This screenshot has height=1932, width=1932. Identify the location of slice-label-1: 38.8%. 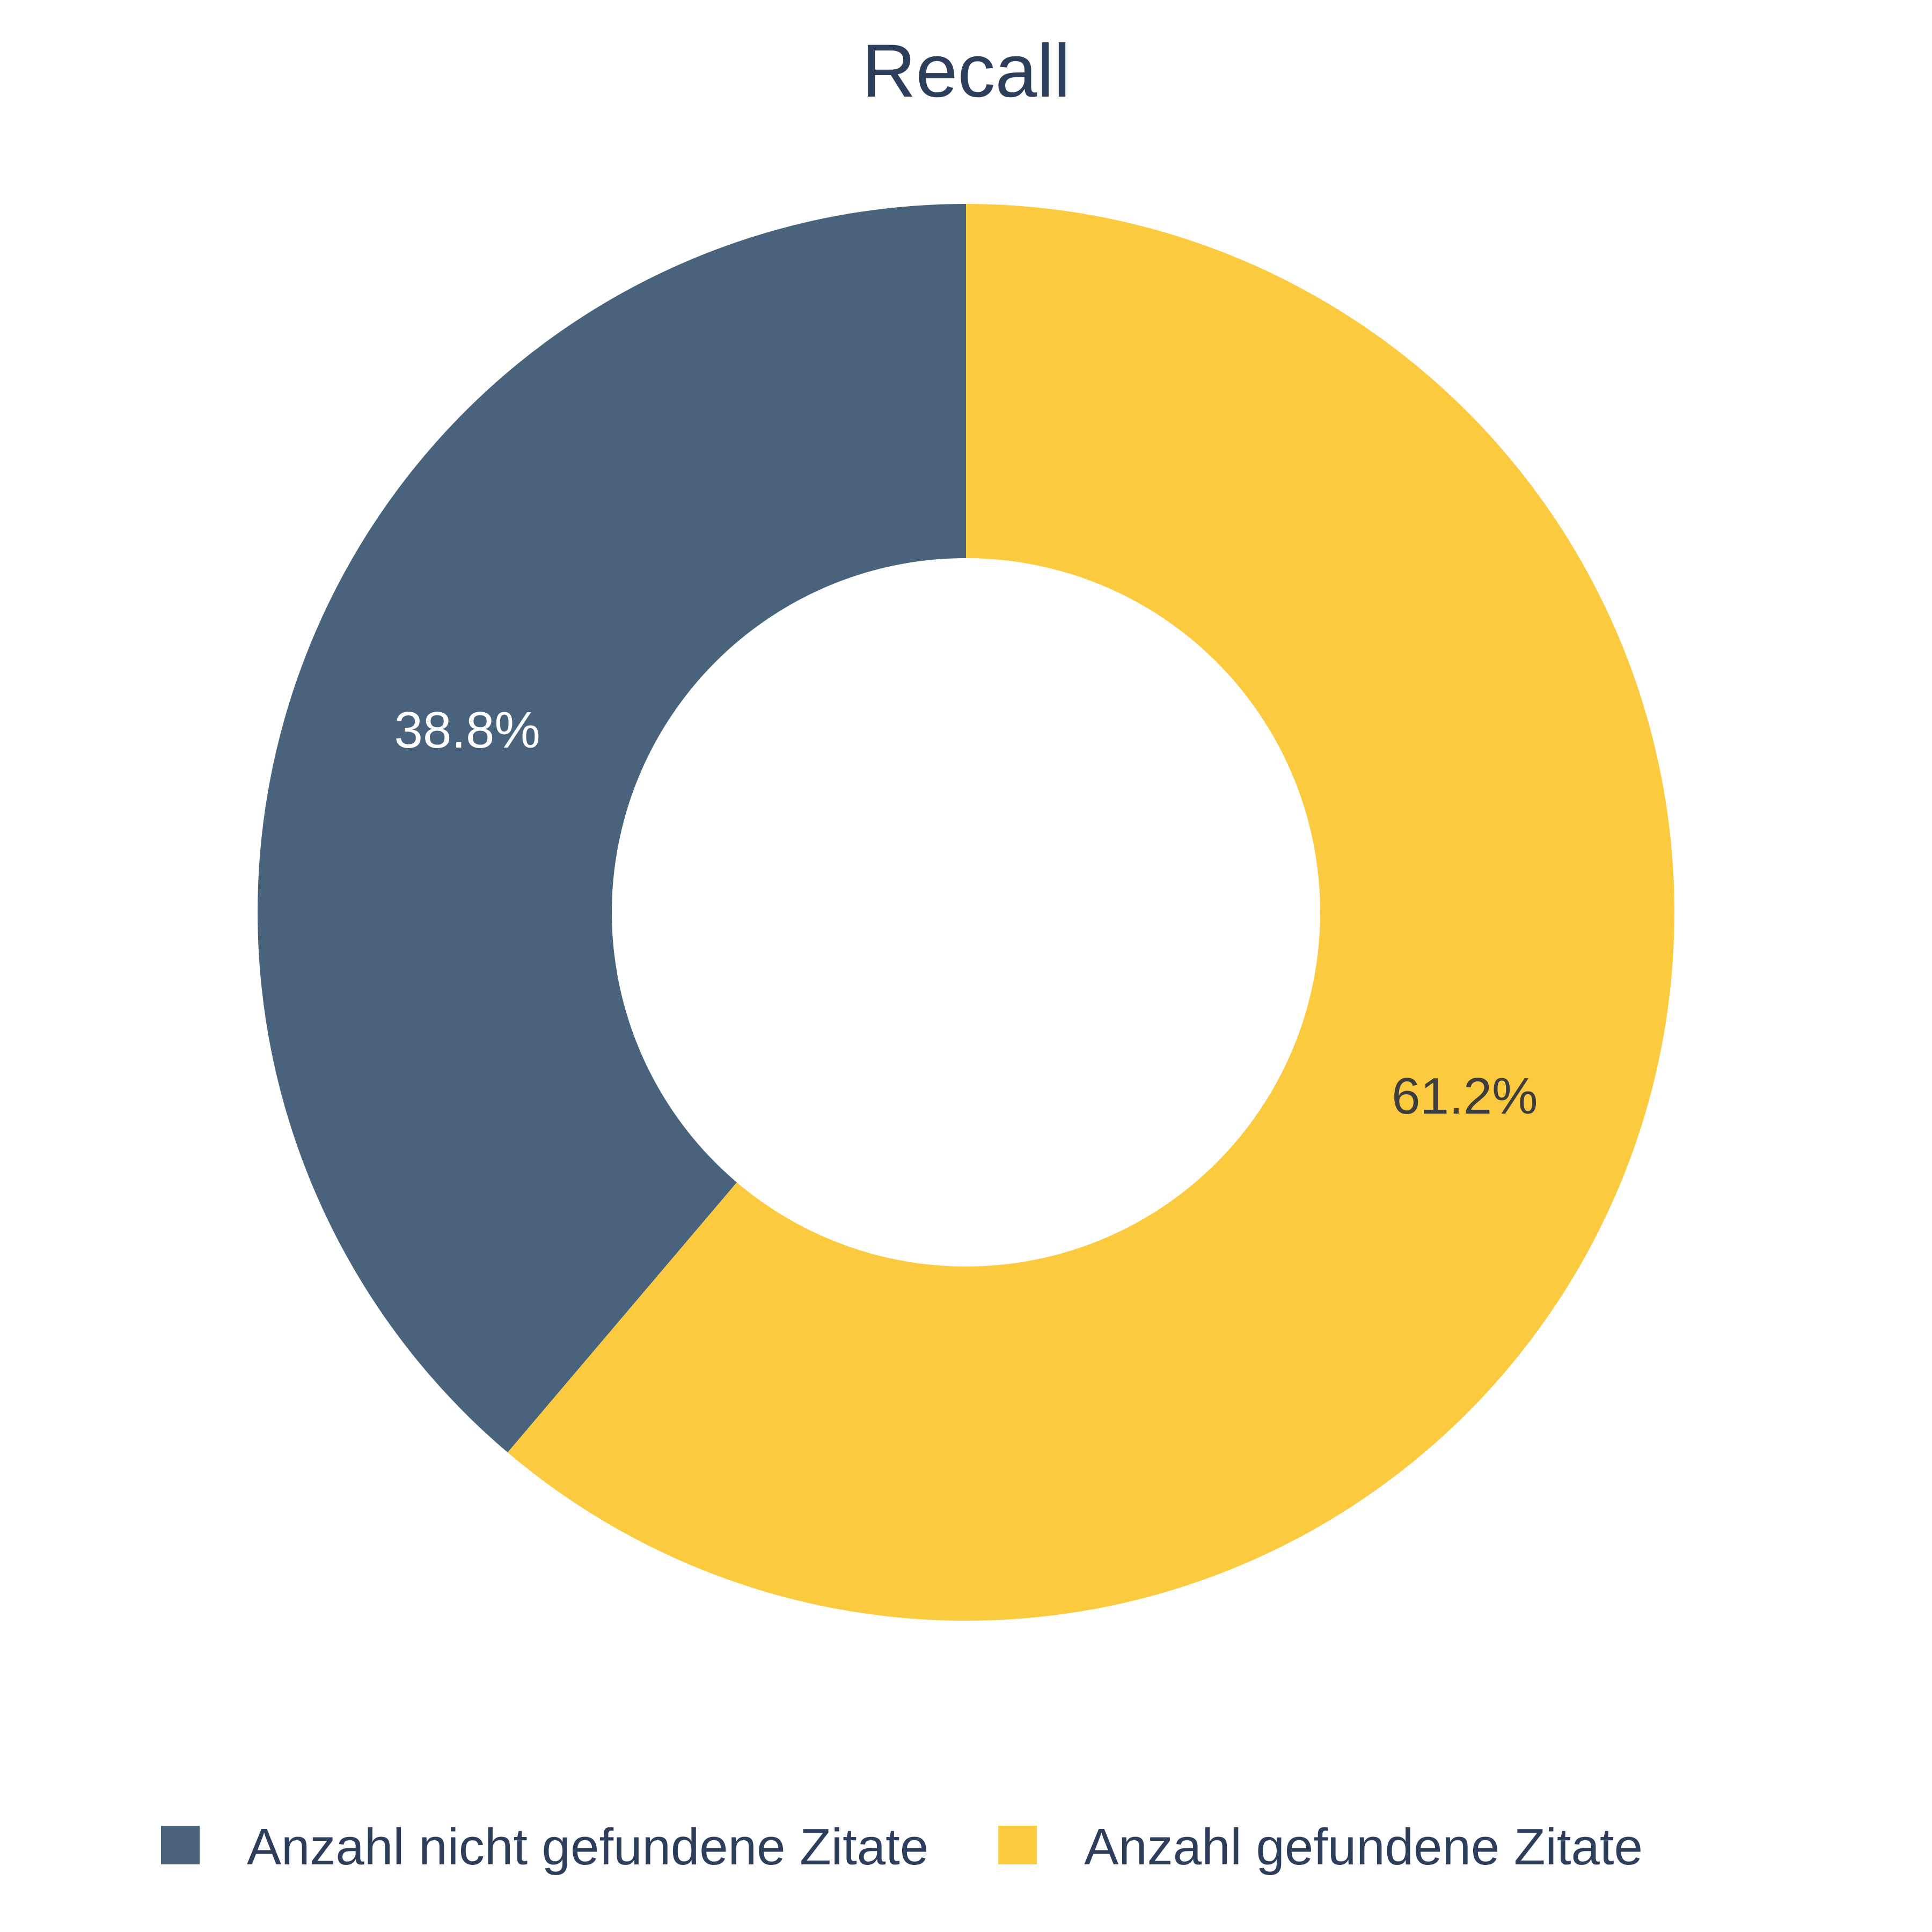
(467, 730).